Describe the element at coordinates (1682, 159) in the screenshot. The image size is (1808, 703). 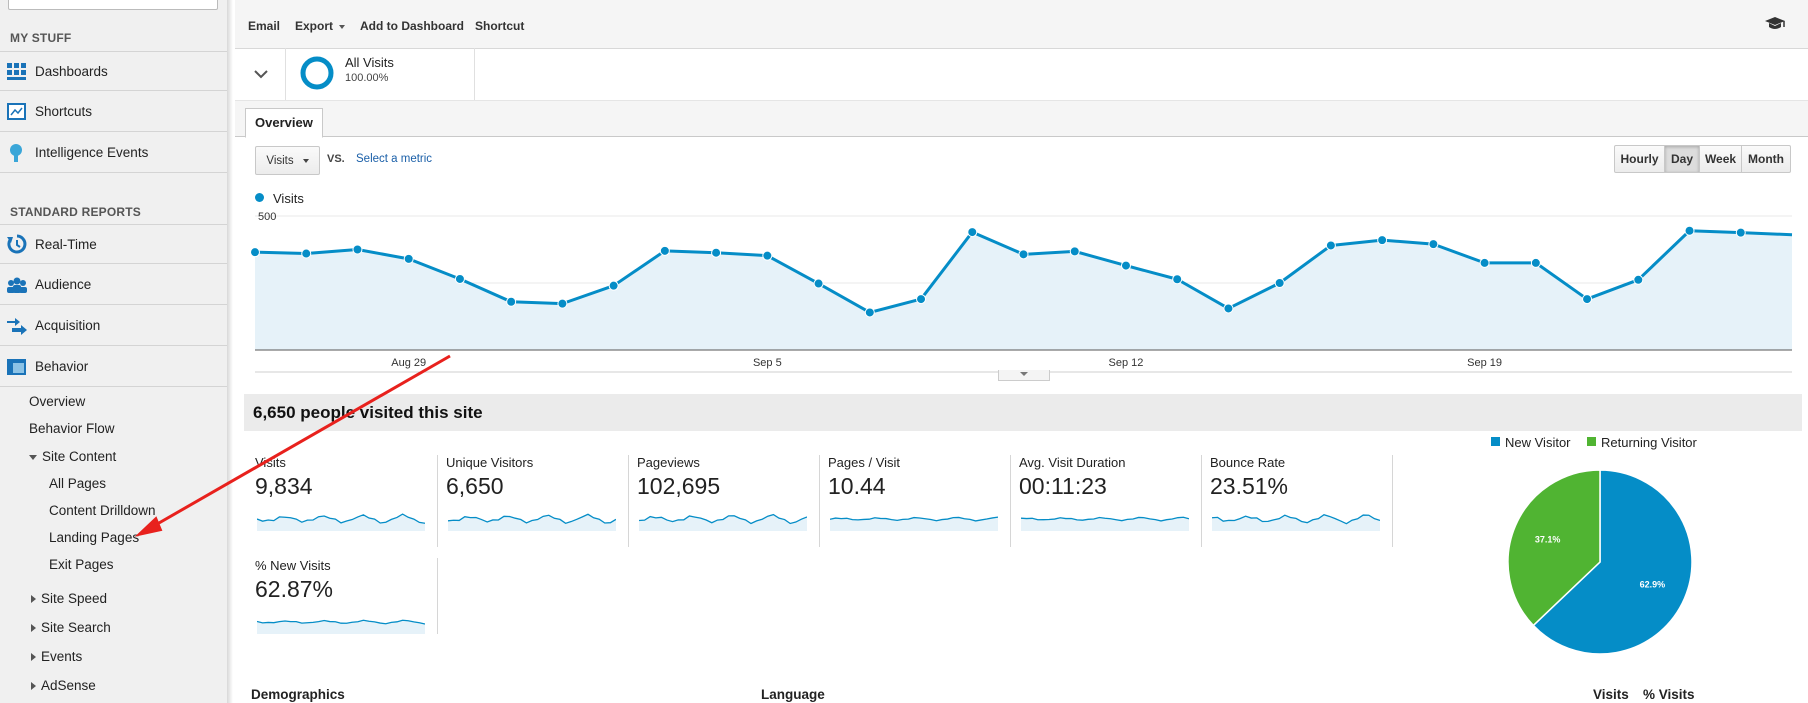
I see `day-button: Day` at that location.